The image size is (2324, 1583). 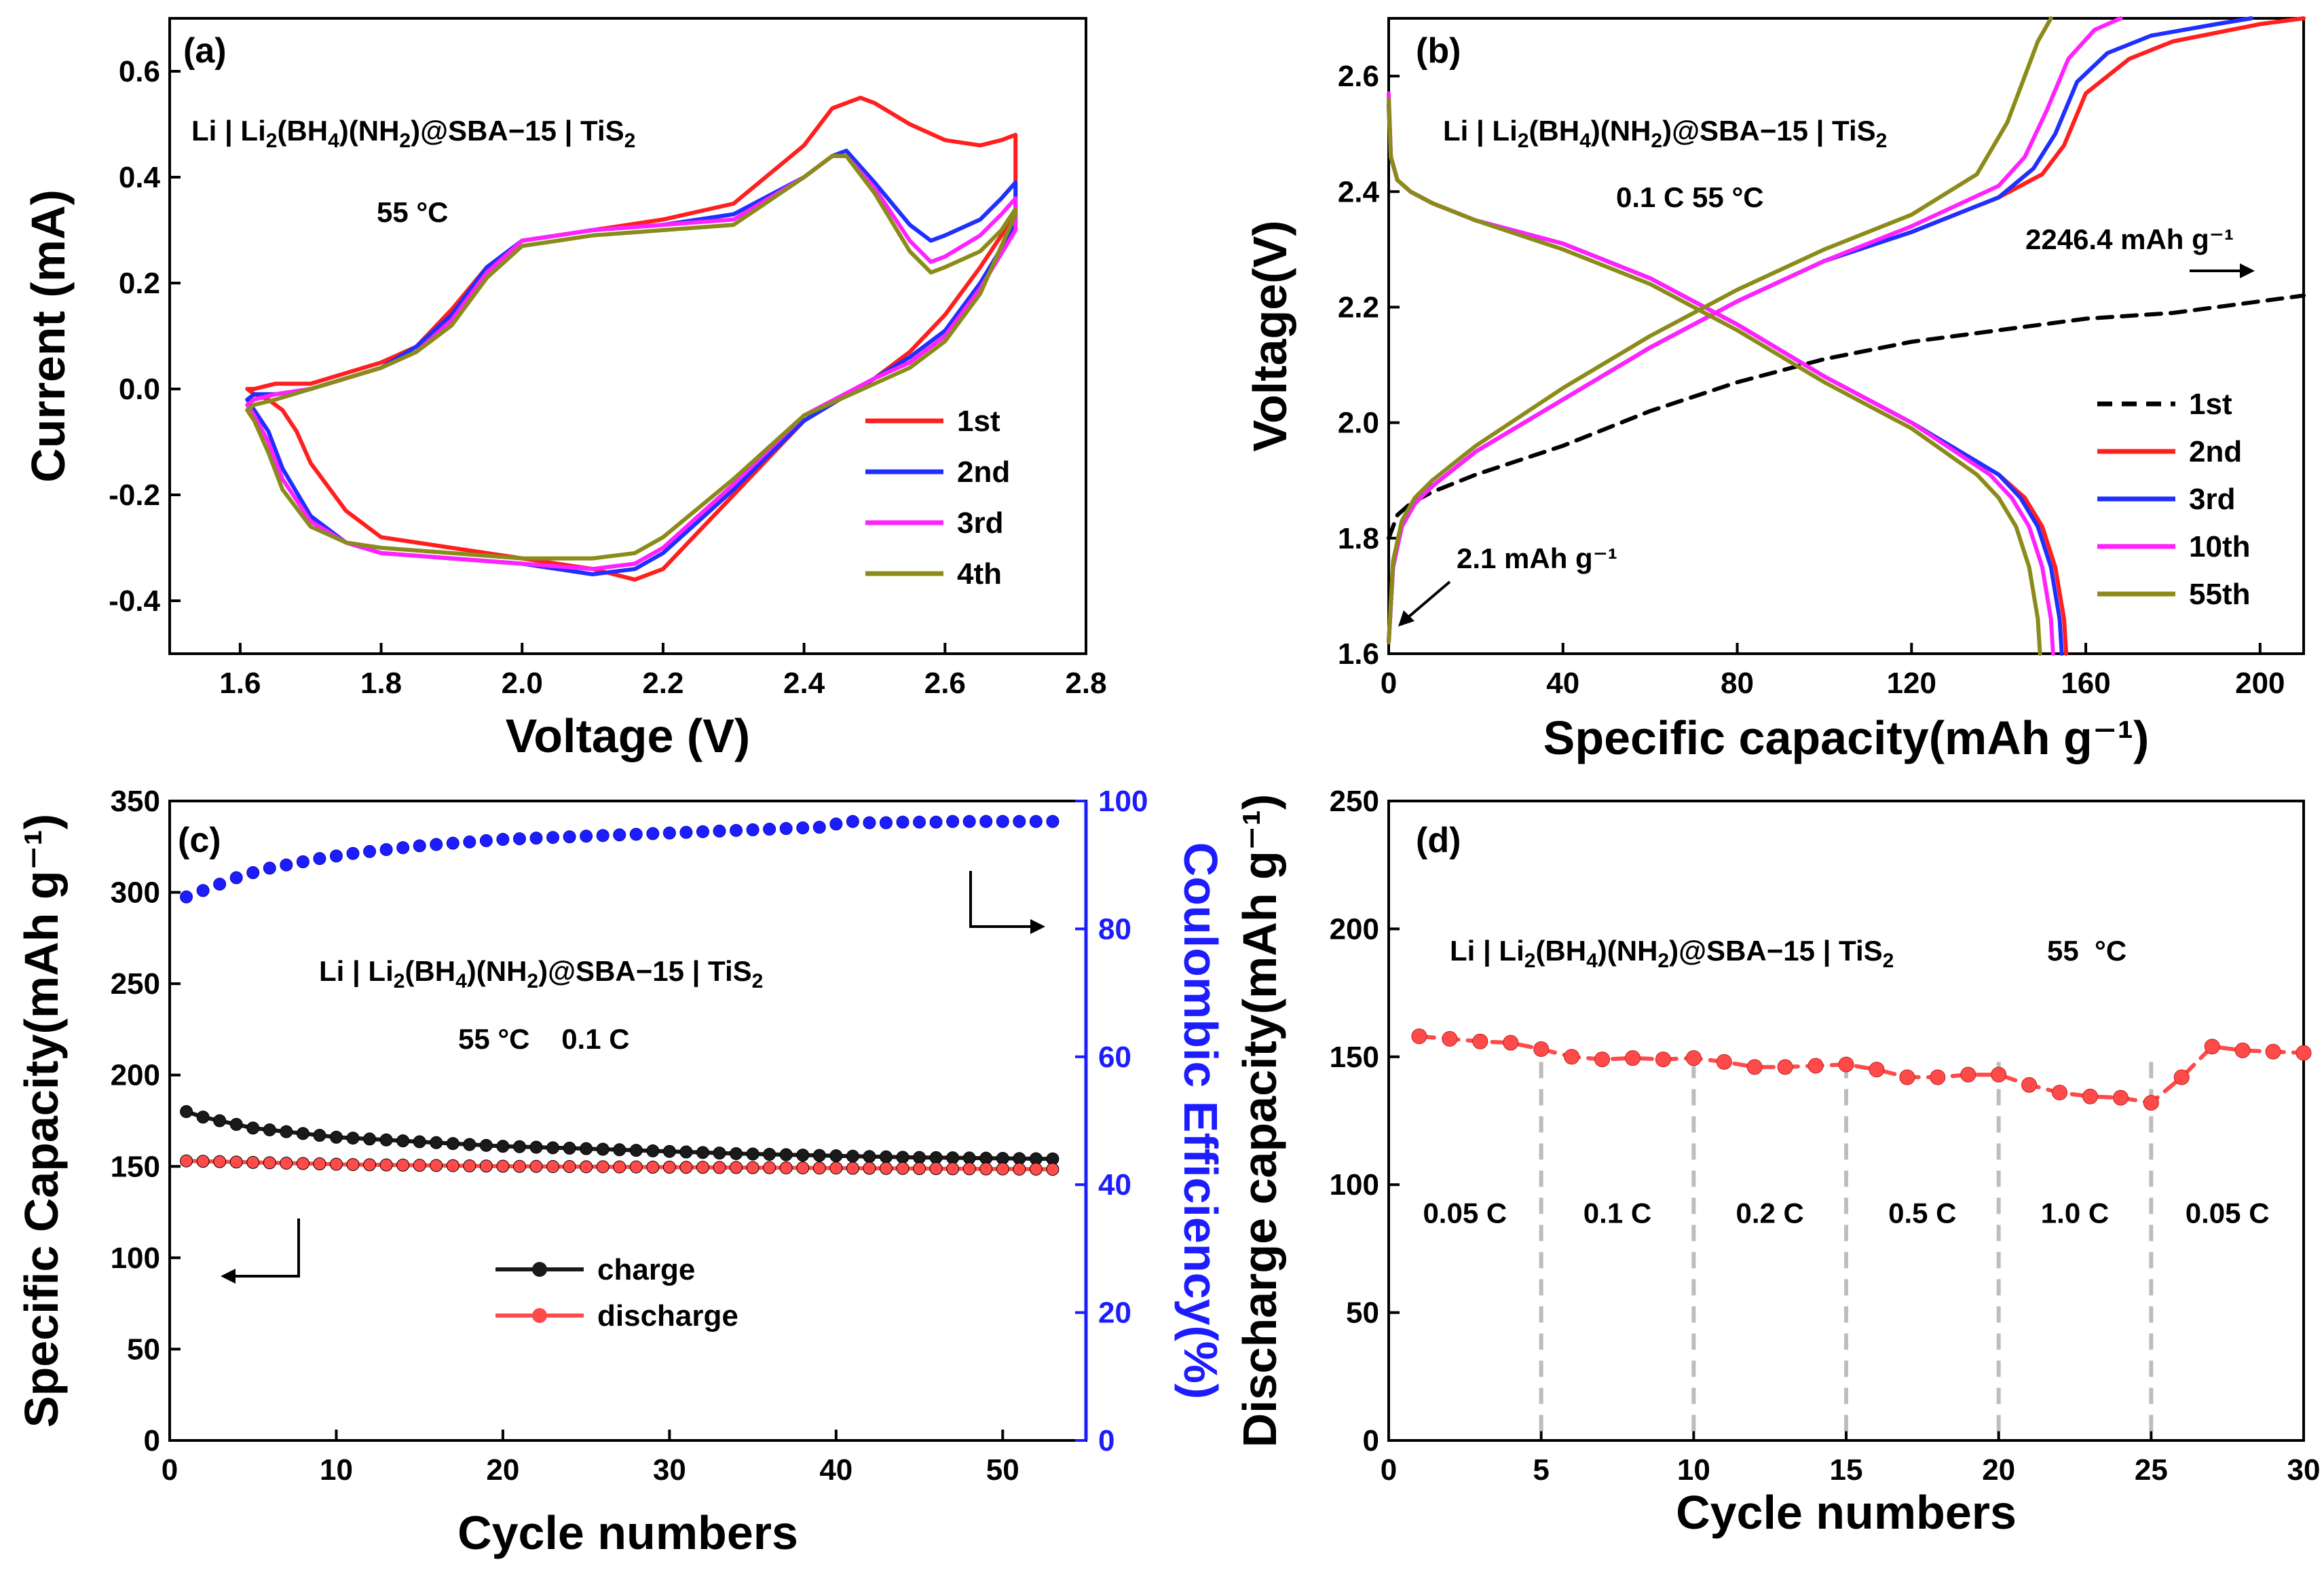 I want to click on right-y-tick-label: 0, so click(x=1106, y=1440).